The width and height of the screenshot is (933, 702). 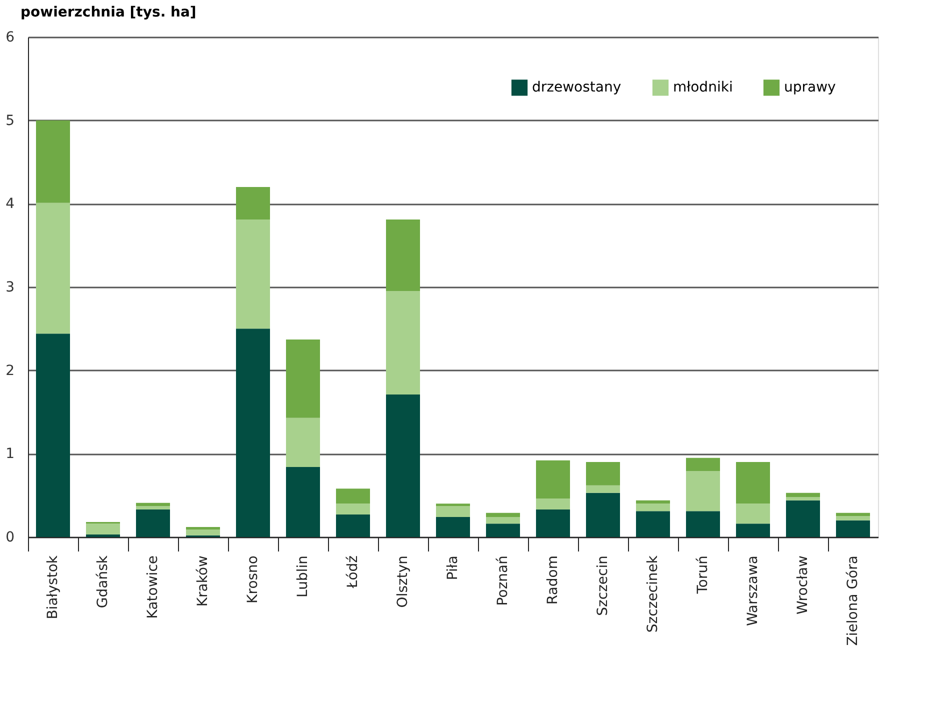 What do you see at coordinates (803, 585) in the screenshot?
I see `x-tick-label: Wrocław` at bounding box center [803, 585].